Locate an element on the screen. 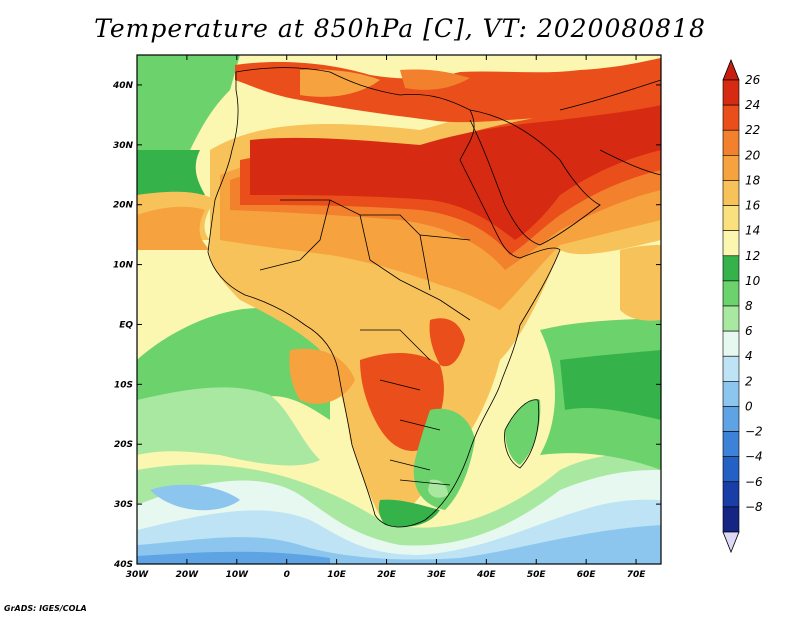 The height and width of the screenshot is (618, 800). latitude-labels: 40N 30N 20N 10N EQ 10S 20S 30S 40S is located at coordinates (123, 325).